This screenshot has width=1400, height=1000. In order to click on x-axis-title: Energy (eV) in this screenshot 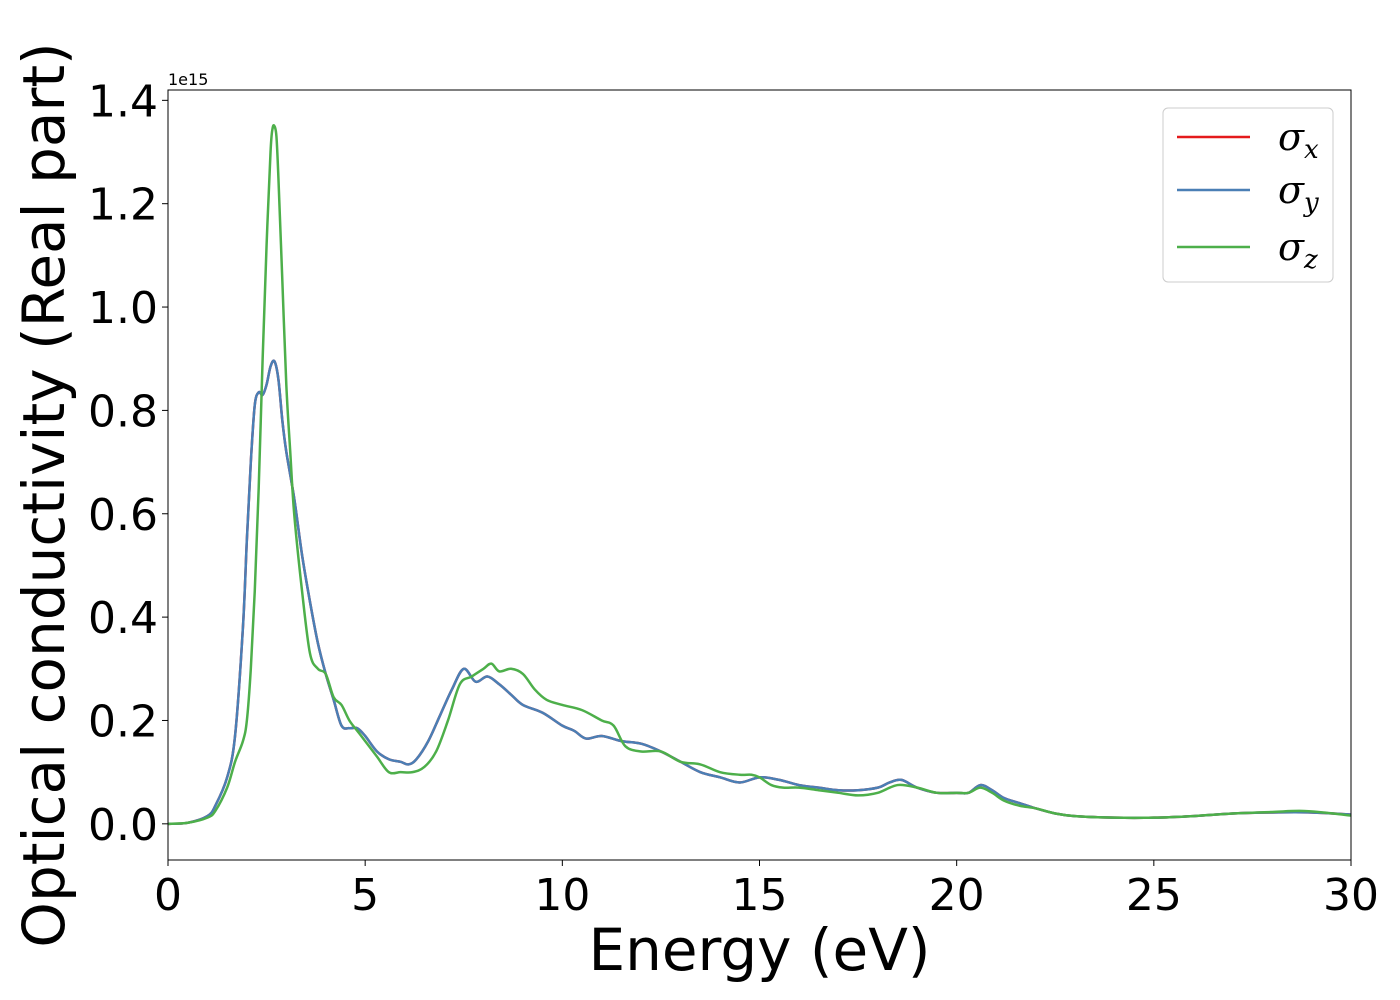, I will do `click(759, 950)`.